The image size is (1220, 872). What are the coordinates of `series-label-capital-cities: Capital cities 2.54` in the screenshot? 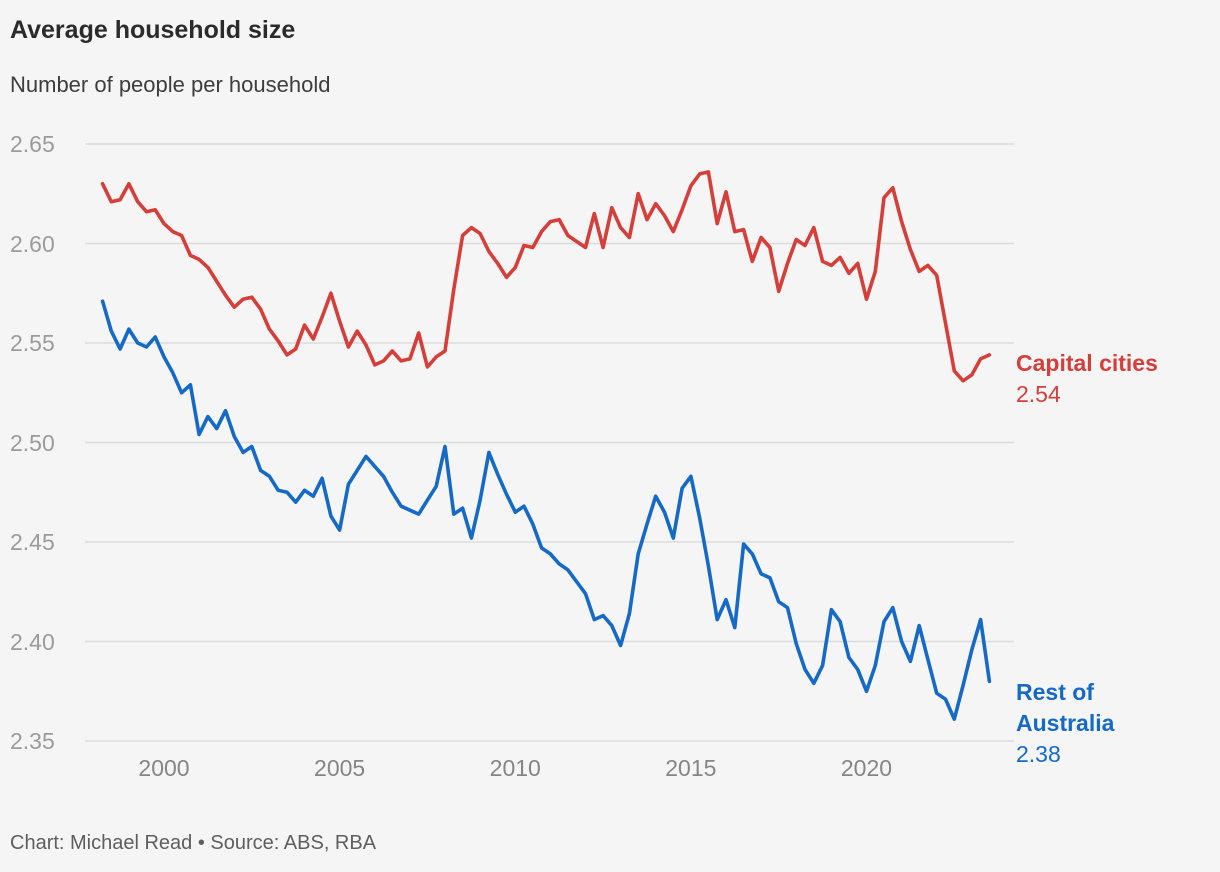 It's located at (1116, 379).